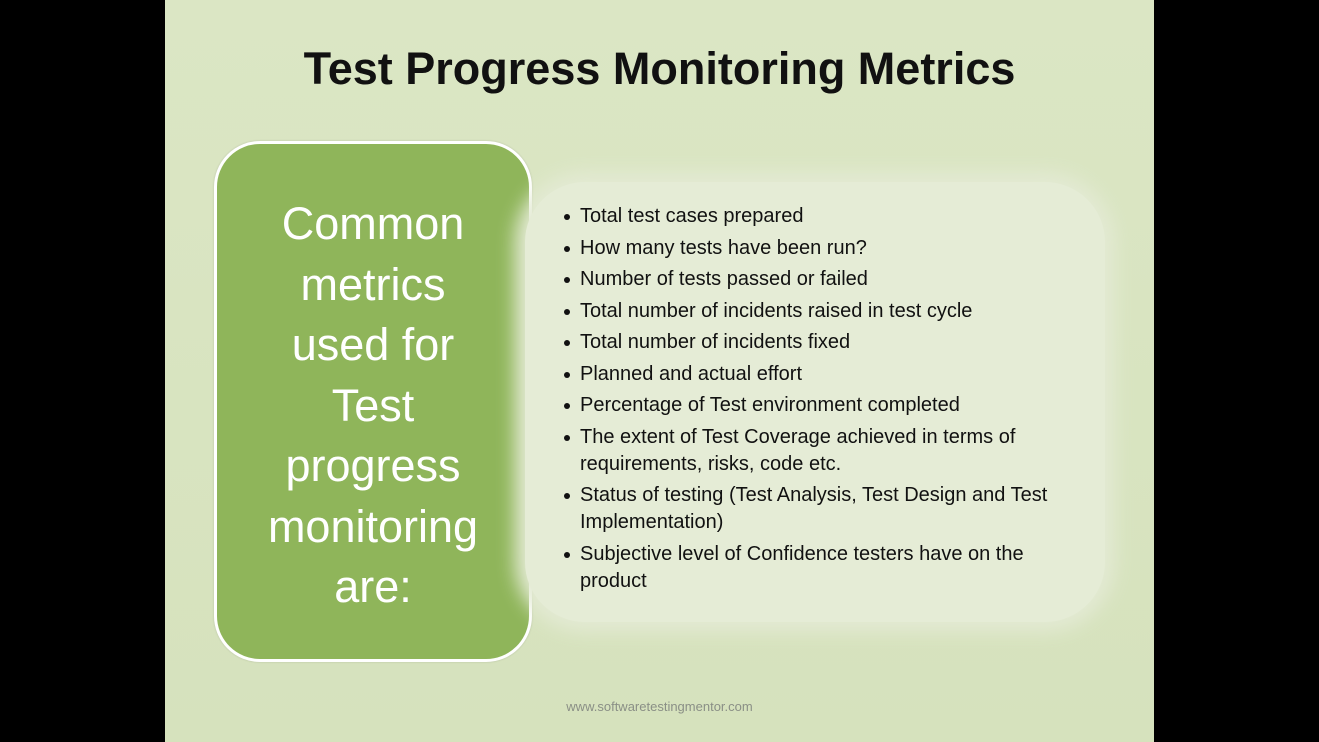 The width and height of the screenshot is (1319, 742). I want to click on highlight-line: used for, so click(373, 344).